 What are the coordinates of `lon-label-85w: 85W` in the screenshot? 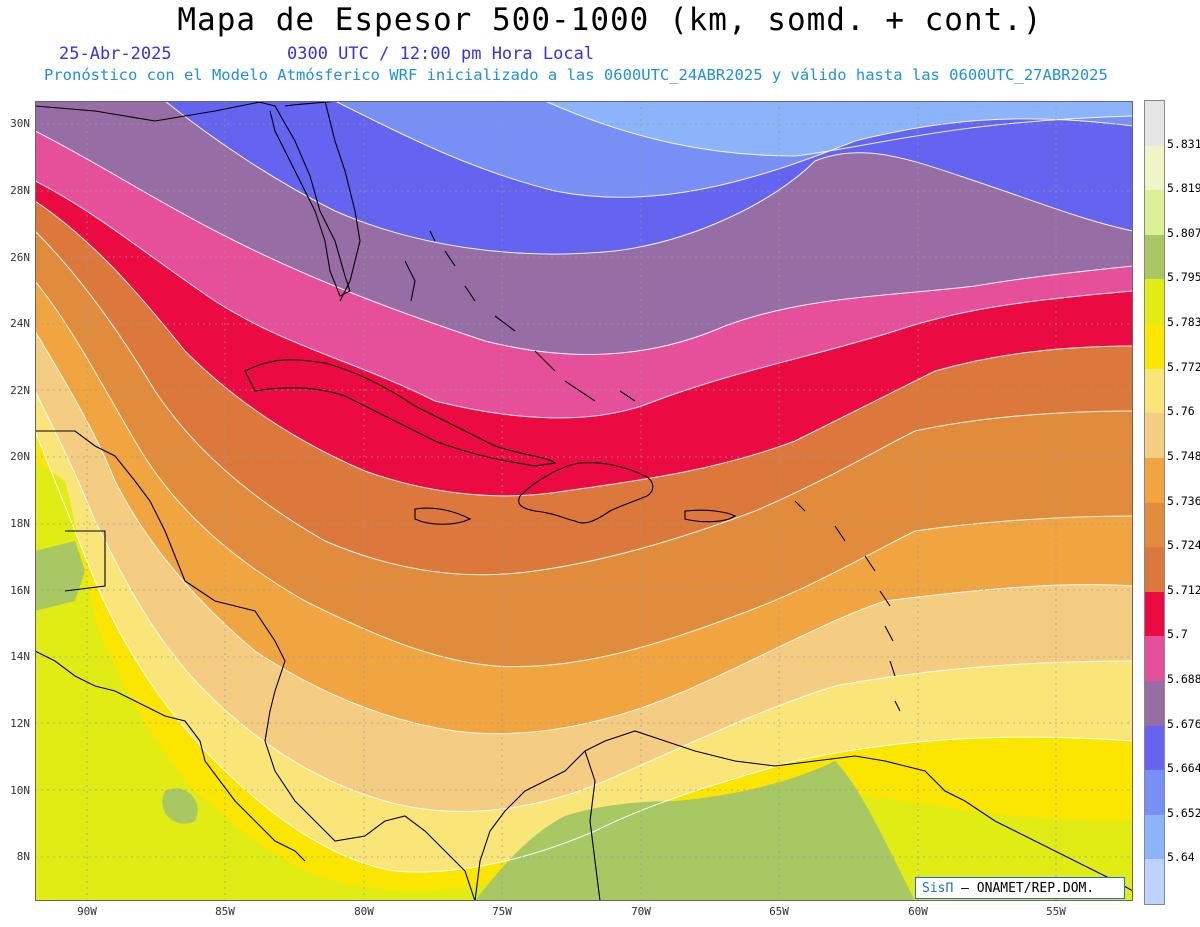 It's located at (225, 911).